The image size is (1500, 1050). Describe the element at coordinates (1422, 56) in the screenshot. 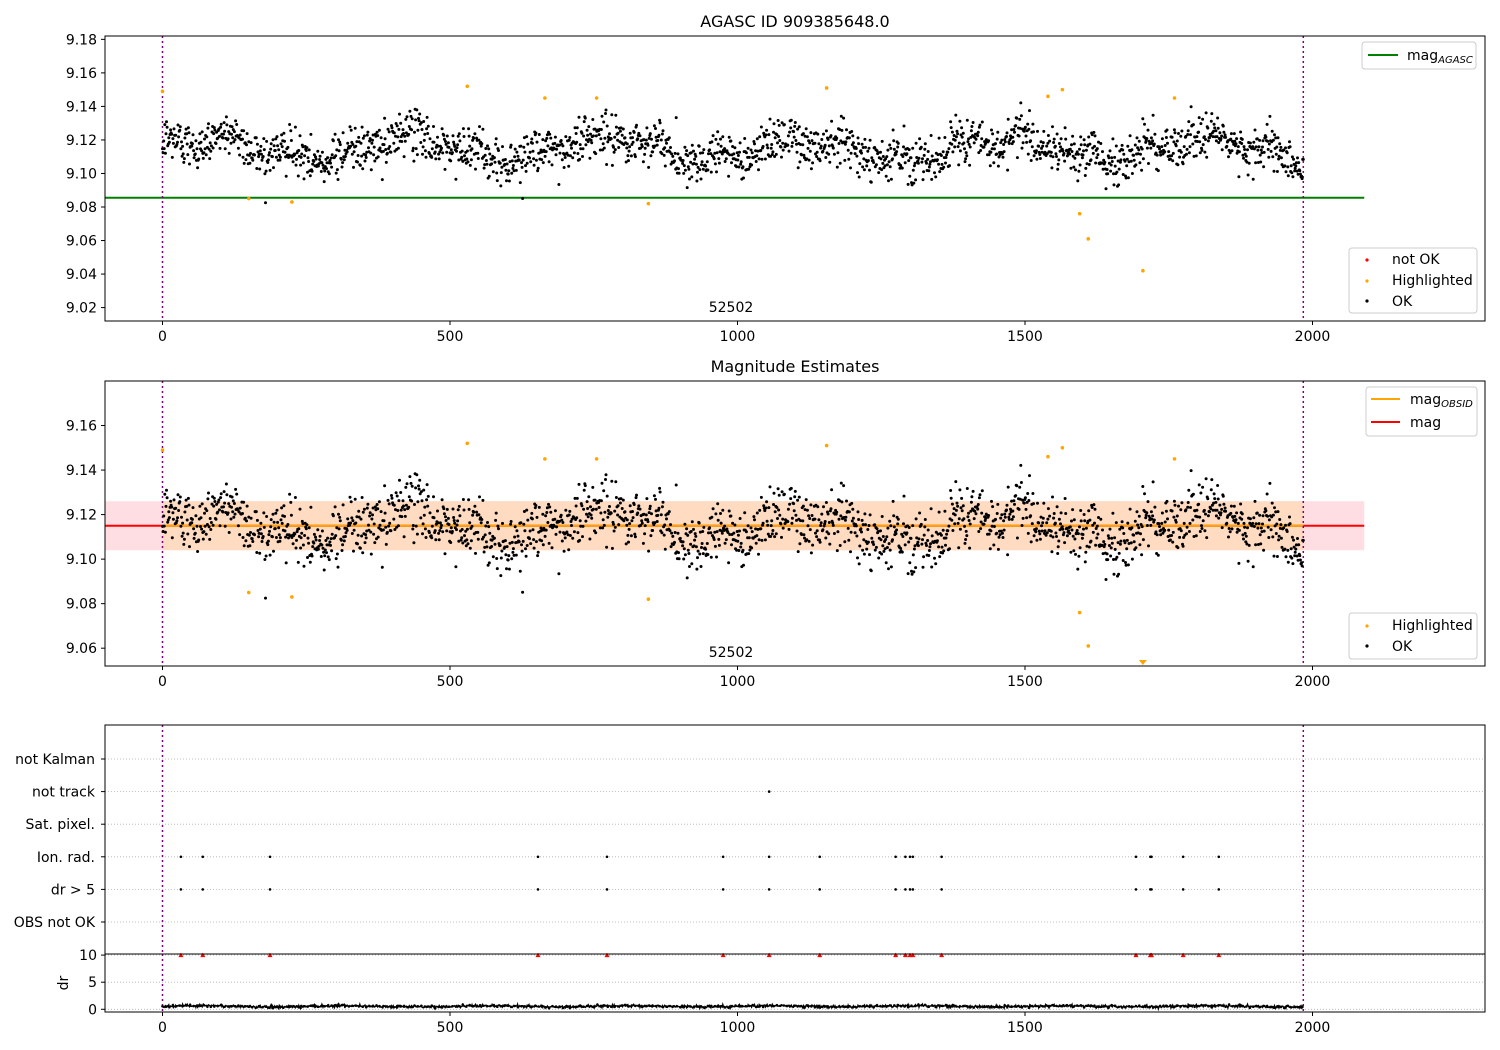

I see `legend-agasc-label-main: mag` at that location.